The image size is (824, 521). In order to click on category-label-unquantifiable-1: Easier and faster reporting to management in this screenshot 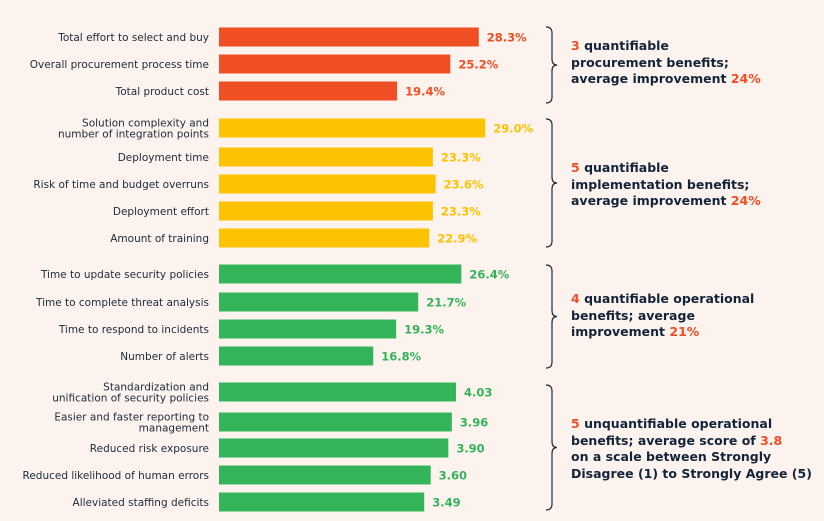, I will do `click(131, 423)`.